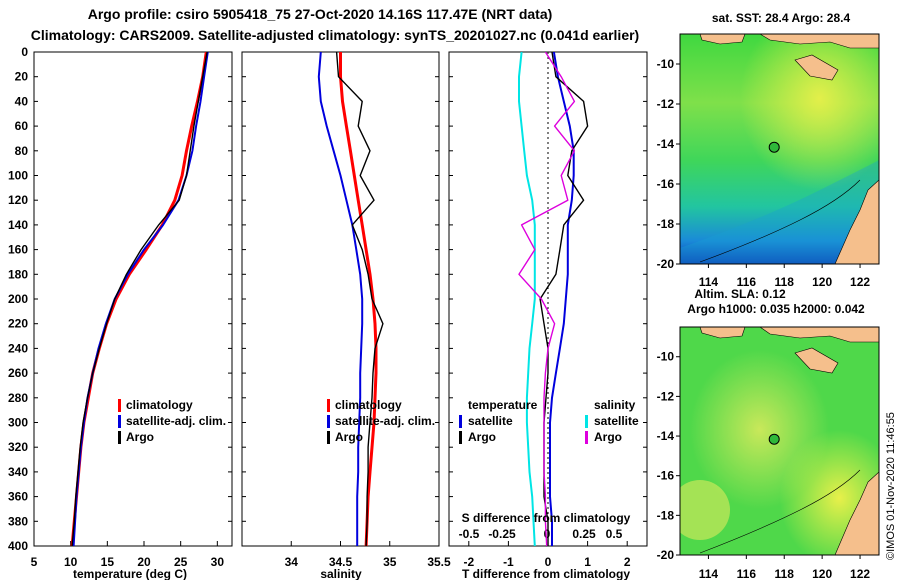 Image resolution: width=900 pixels, height=580 pixels. What do you see at coordinates (18, 176) in the screenshot?
I see `y-tick-label: 100` at bounding box center [18, 176].